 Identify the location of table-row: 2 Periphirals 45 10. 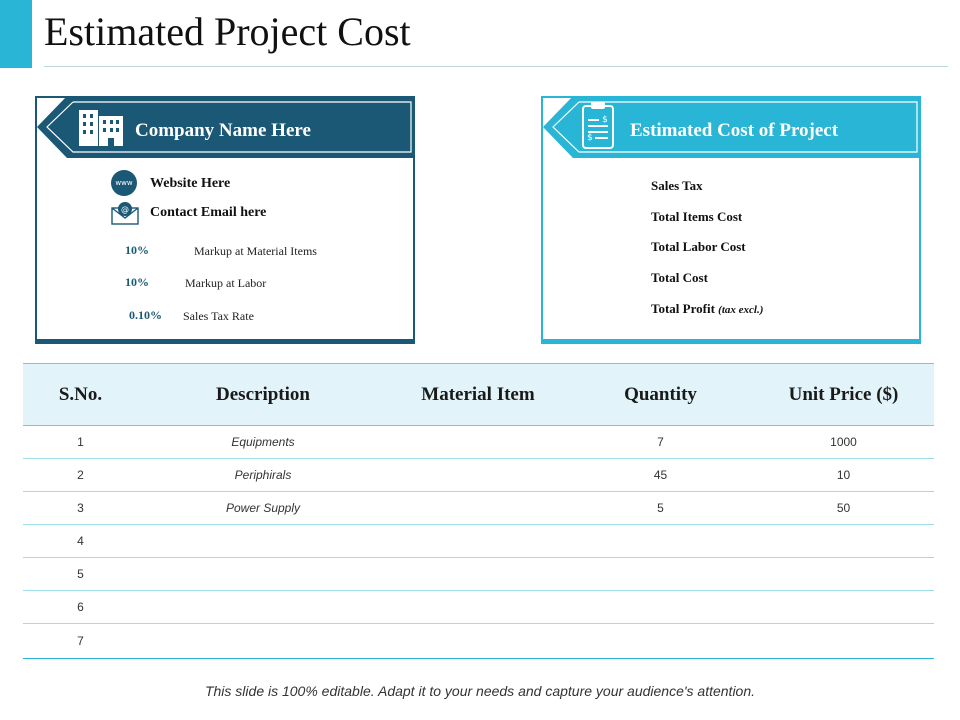
(478, 475).